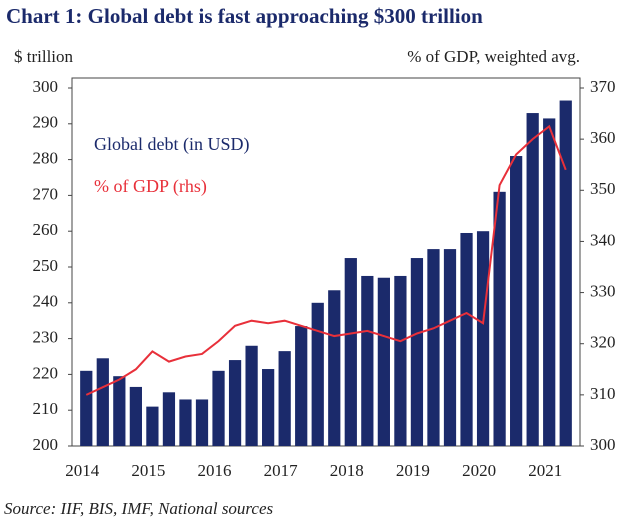  Describe the element at coordinates (347, 470) in the screenshot. I see `x-tick-label: 2018` at that location.